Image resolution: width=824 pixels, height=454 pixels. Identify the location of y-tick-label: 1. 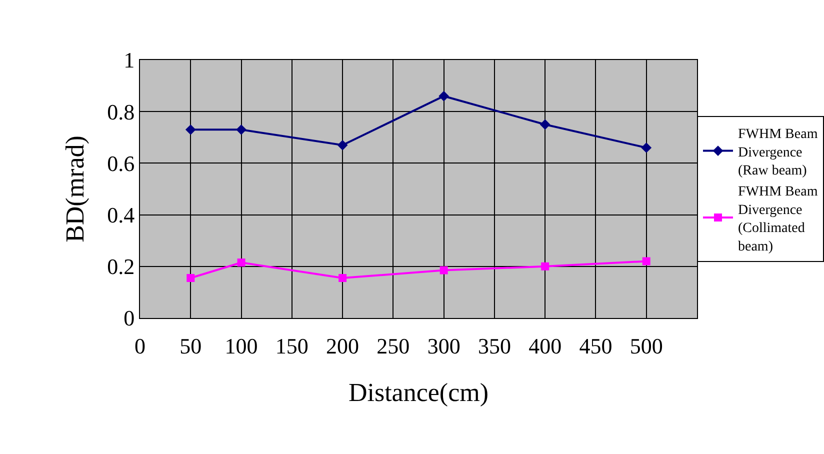
(129, 60).